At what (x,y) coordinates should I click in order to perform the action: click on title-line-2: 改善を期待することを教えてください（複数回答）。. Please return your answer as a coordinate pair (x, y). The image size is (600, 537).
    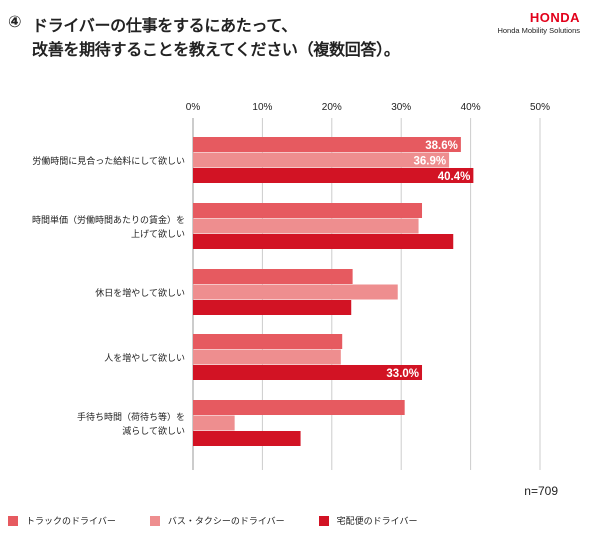
    Looking at the image, I should click on (216, 49).